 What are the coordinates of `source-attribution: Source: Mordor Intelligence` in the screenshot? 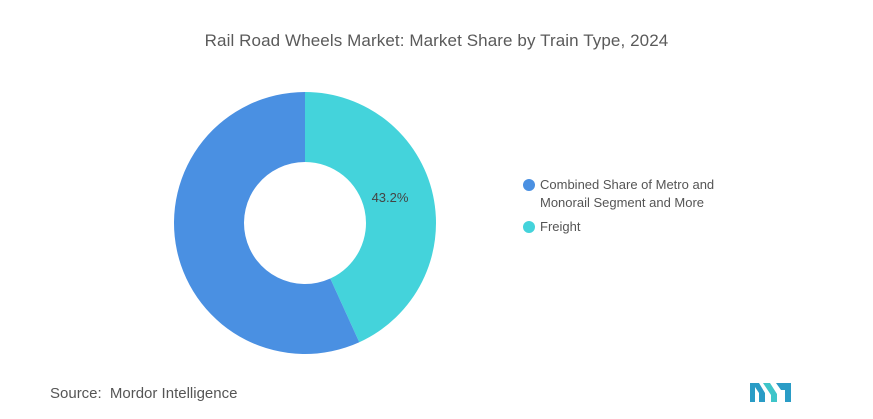 It's located at (143, 393).